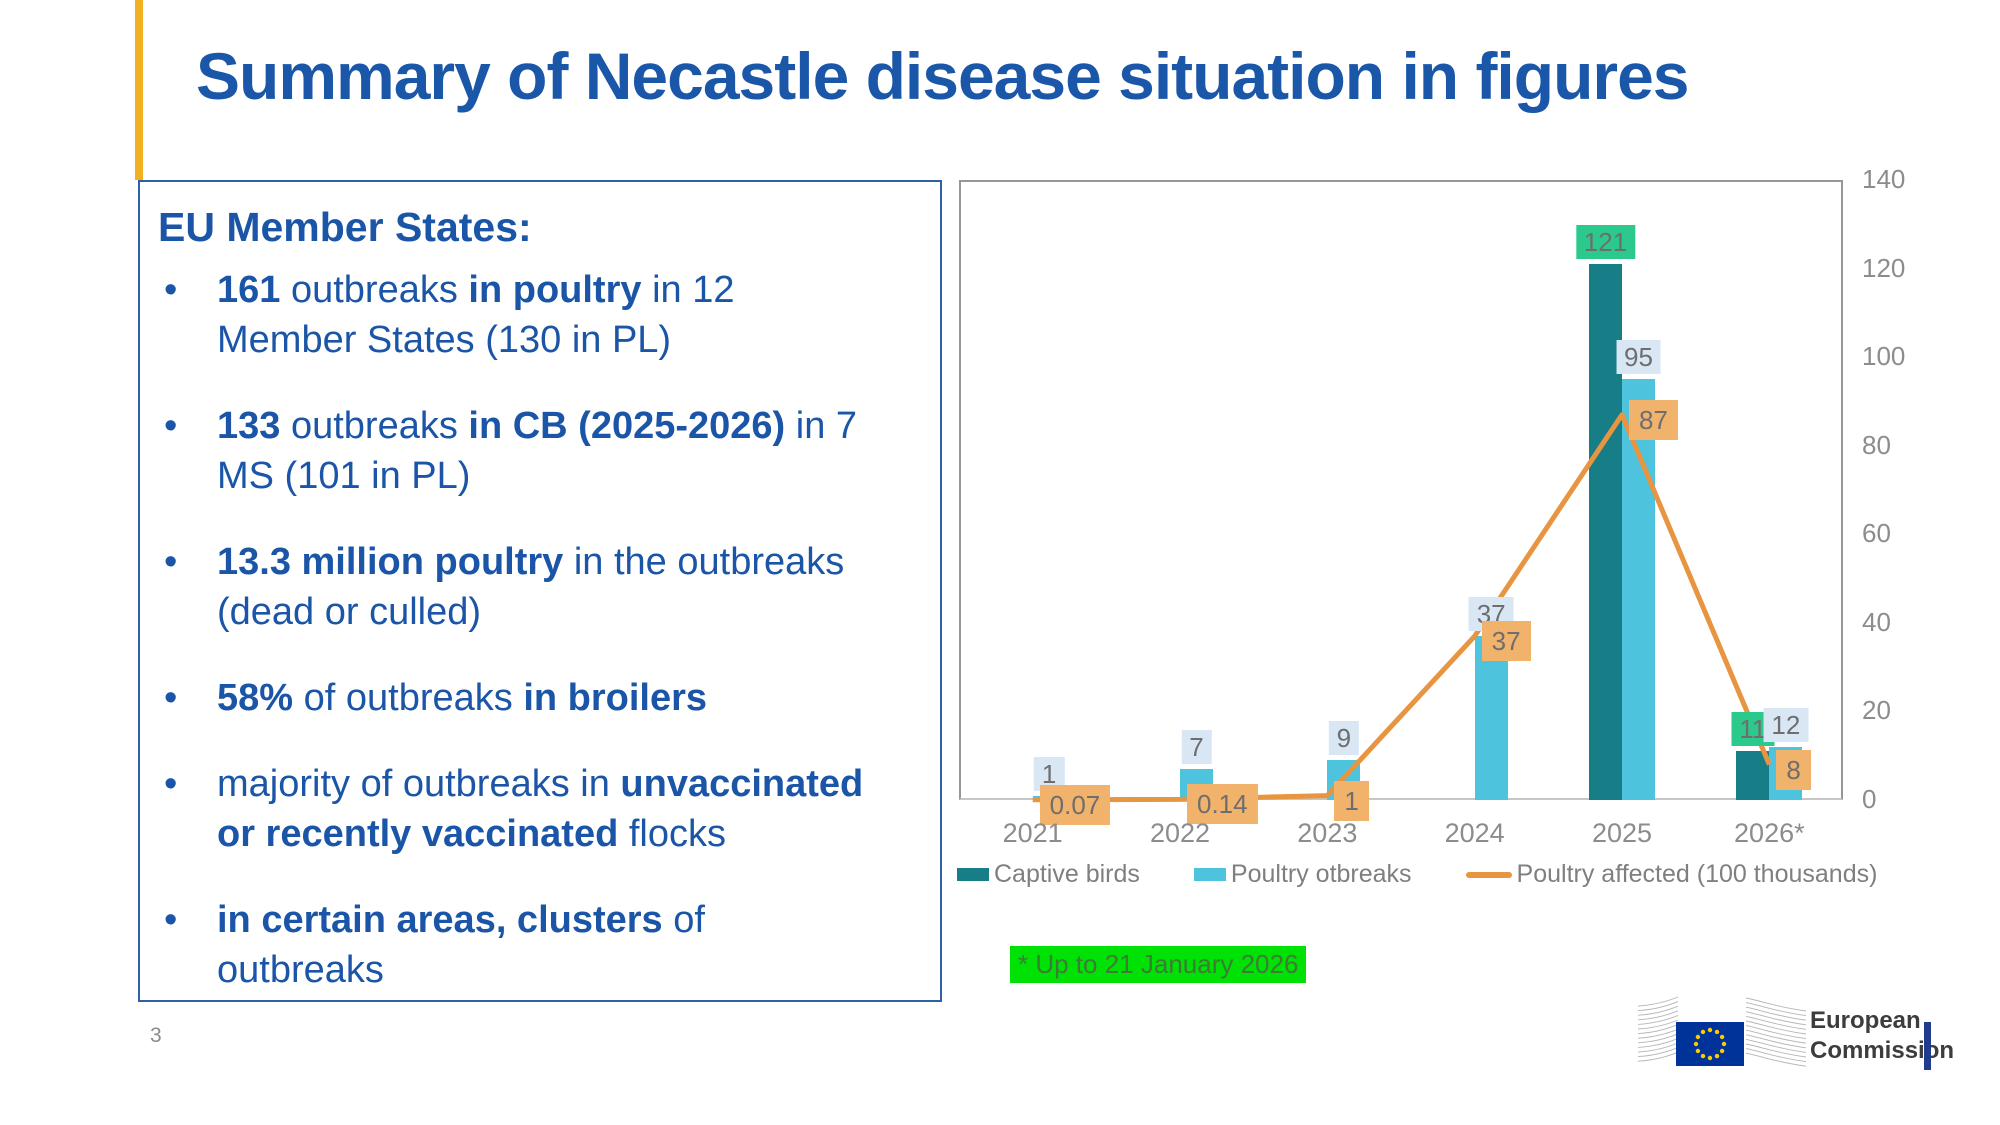 The width and height of the screenshot is (2000, 1125). I want to click on legend-item-poultry-otbreaks: Poultry otbreaks, so click(1302, 874).